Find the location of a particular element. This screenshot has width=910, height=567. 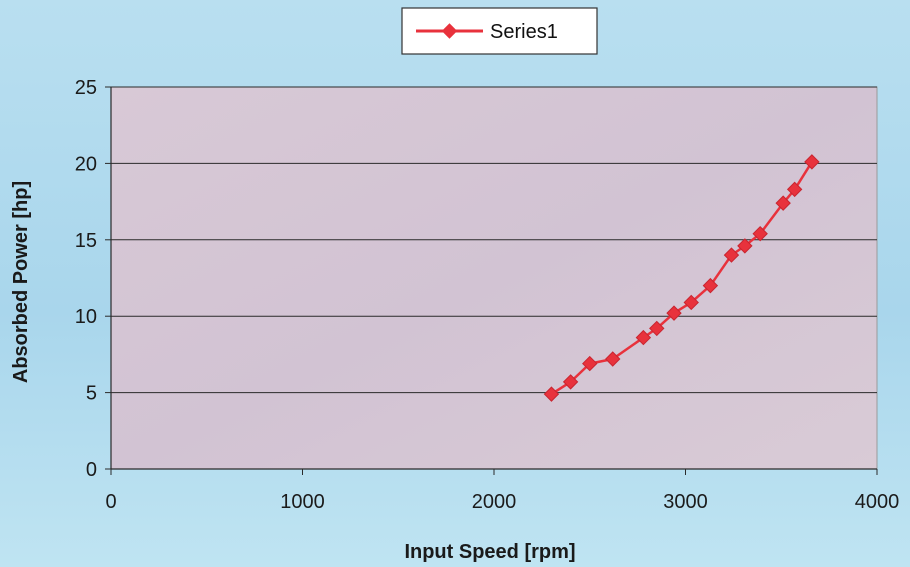

y-tick-label: 10 is located at coordinates (86, 317).